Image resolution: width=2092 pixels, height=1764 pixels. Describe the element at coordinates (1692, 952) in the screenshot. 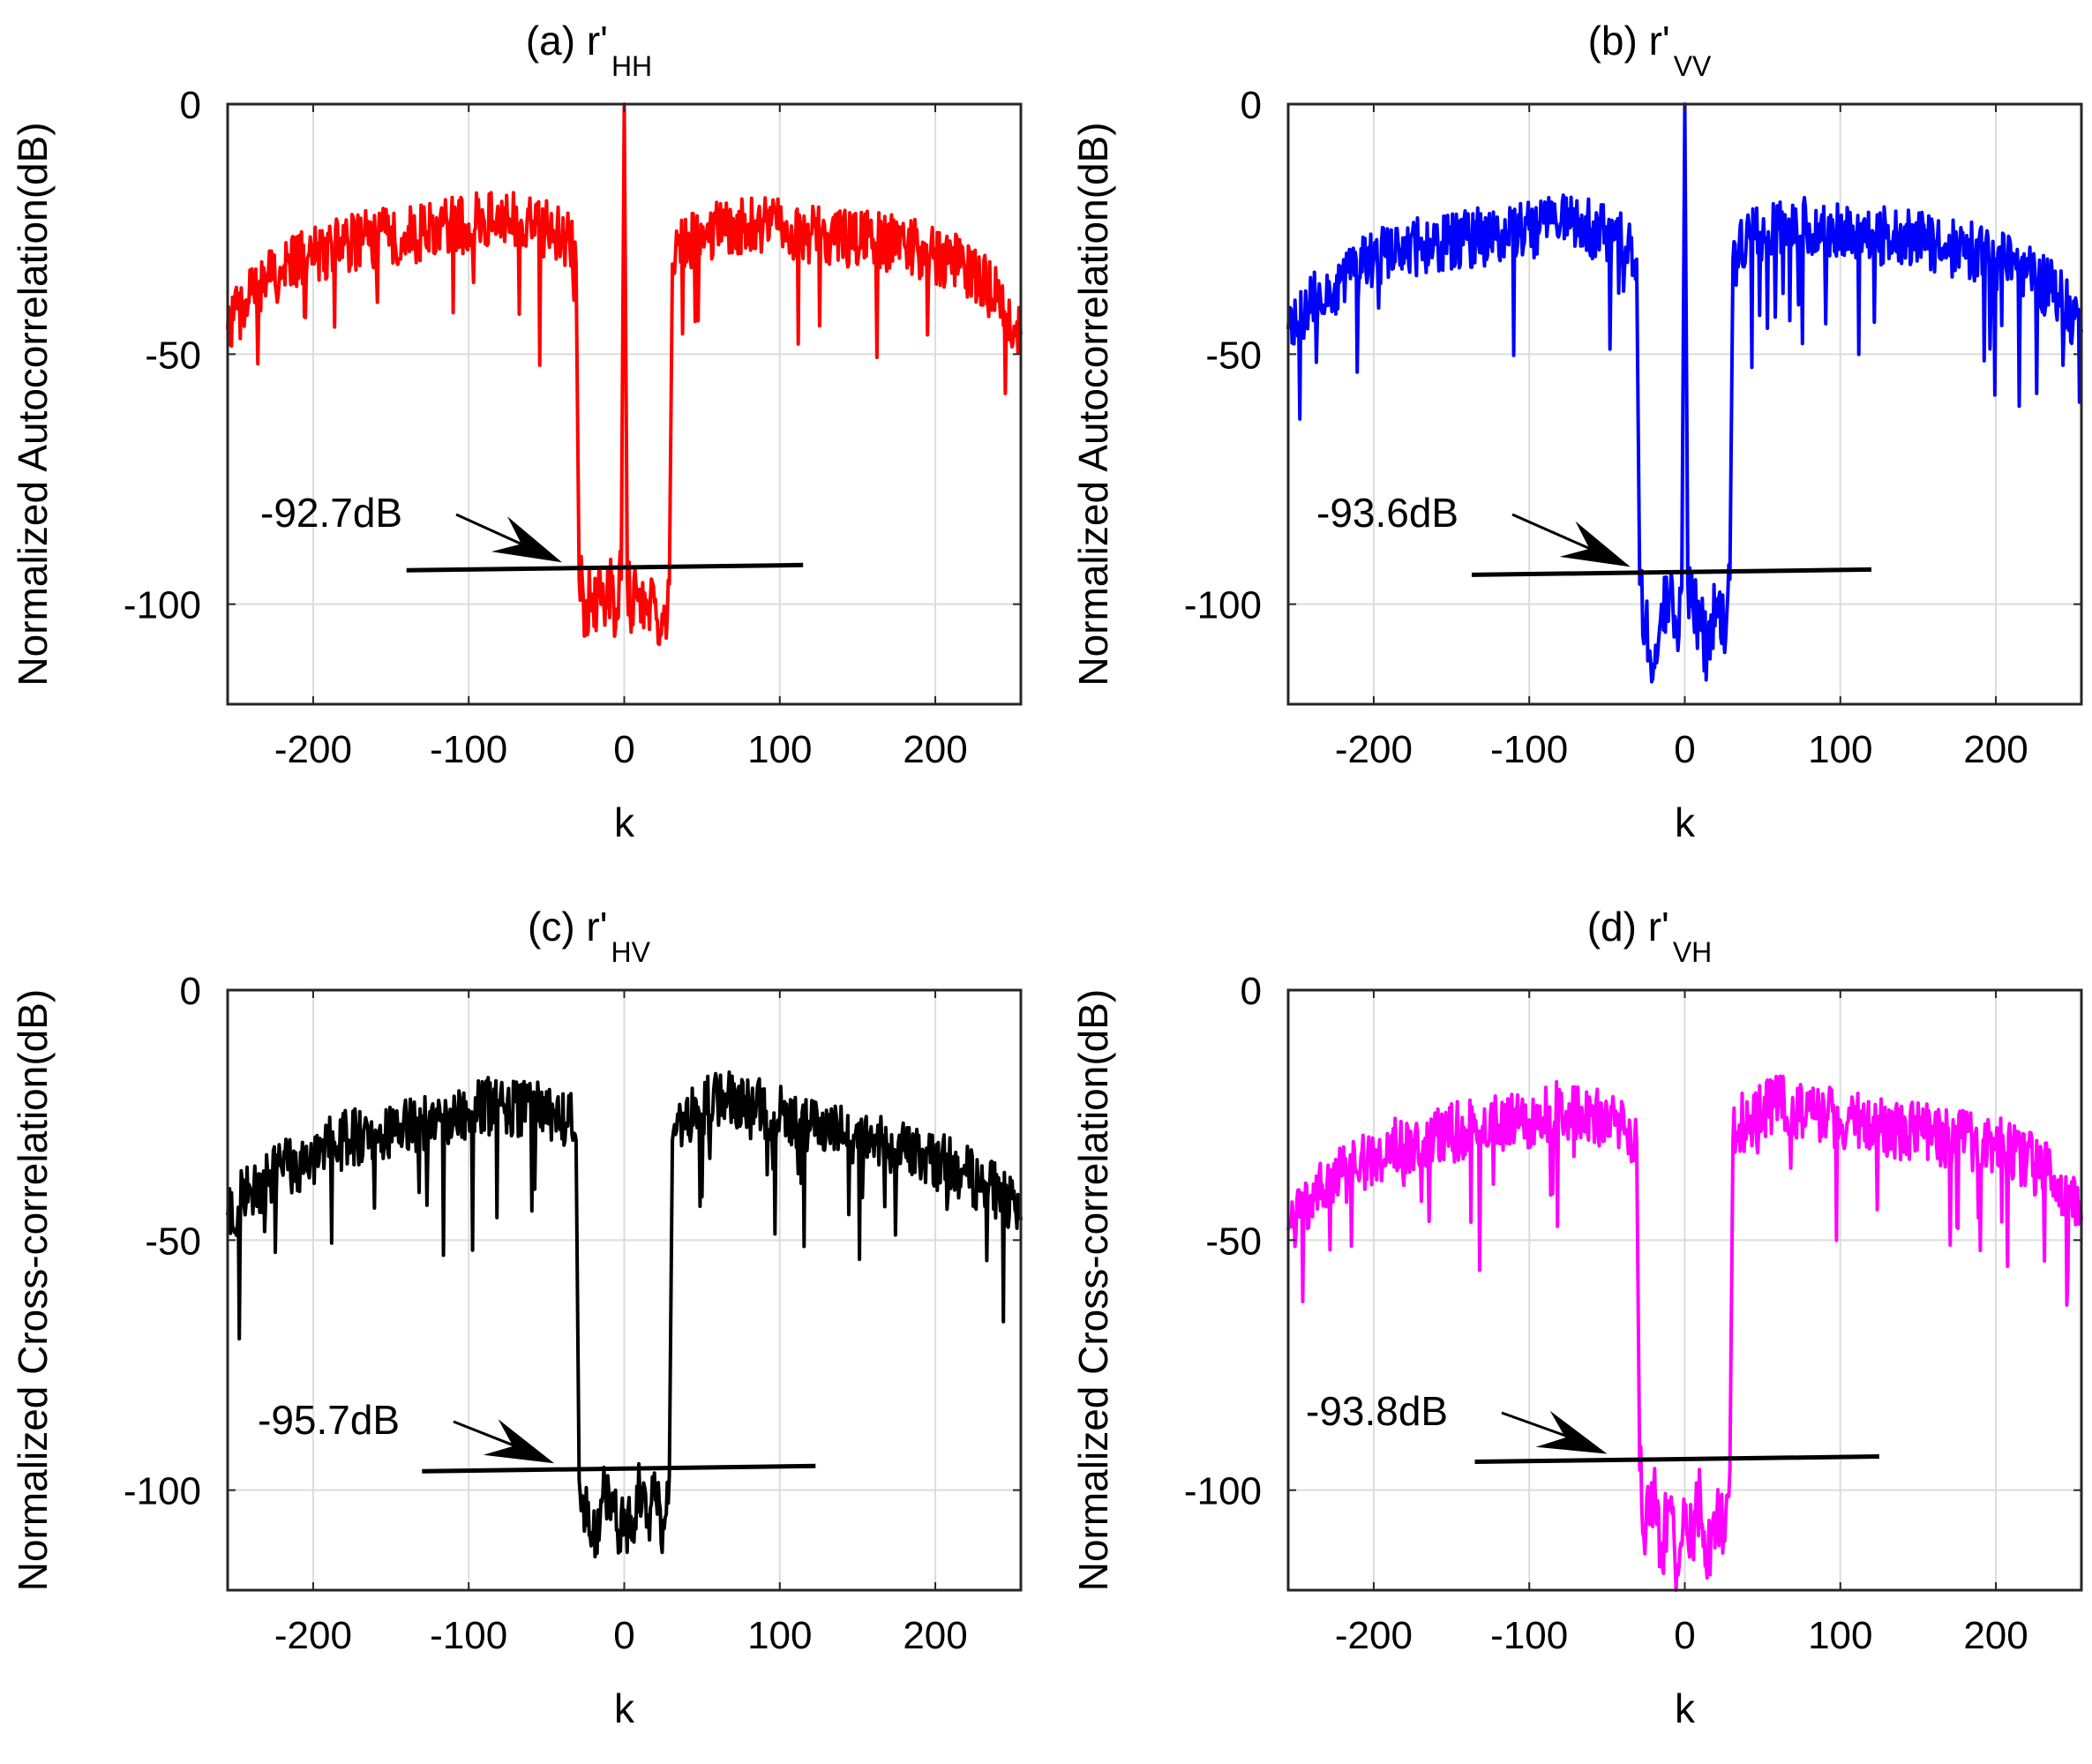

I see `title-subscript: VH` at that location.